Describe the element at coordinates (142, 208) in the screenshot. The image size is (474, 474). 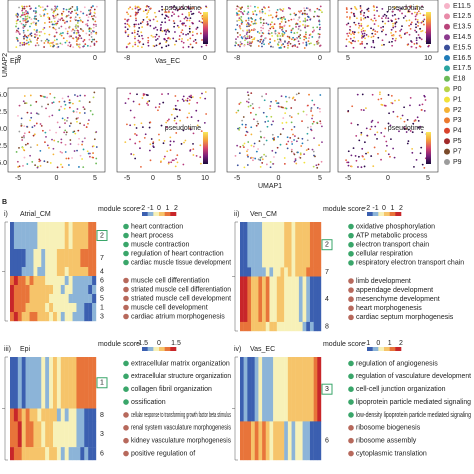
I see `scale-label: -2` at that location.